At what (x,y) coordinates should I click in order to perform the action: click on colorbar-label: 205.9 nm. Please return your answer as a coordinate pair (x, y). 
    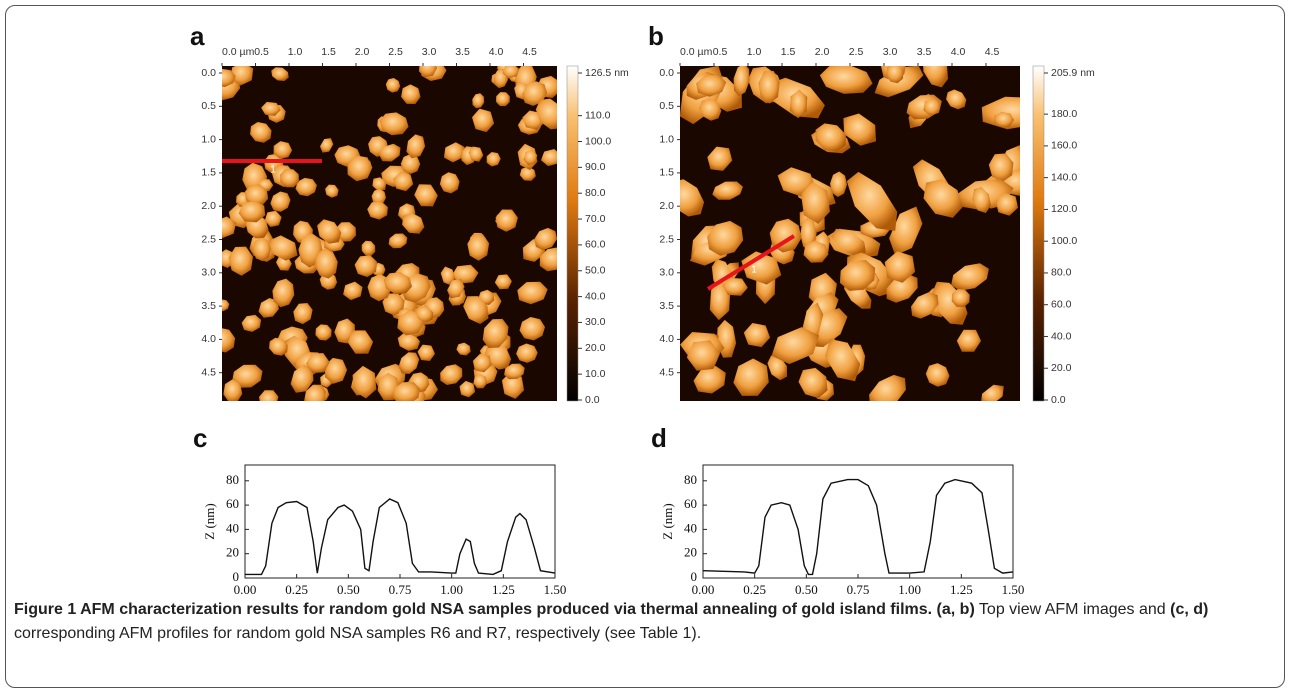
    Looking at the image, I should click on (1073, 73).